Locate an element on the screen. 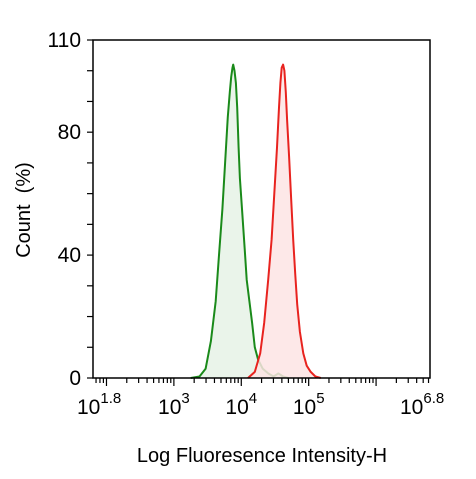  svg-text: 10³ is located at coordinates (174, 404).